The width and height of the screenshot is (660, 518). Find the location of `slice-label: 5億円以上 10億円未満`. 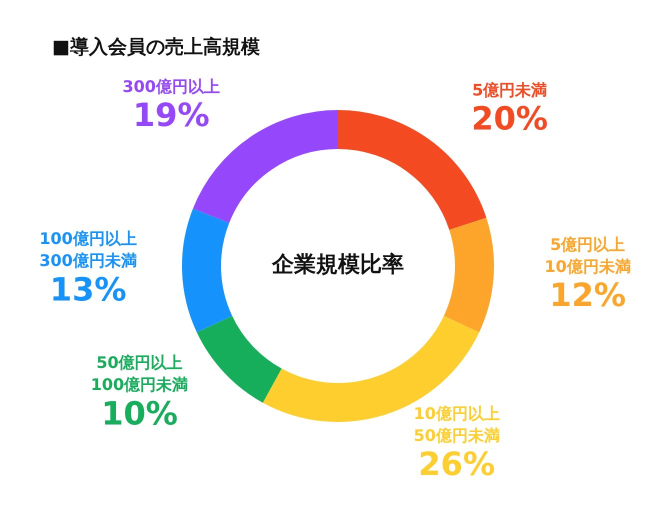

slice-label: 5億円以上 10億円未満 is located at coordinates (587, 255).